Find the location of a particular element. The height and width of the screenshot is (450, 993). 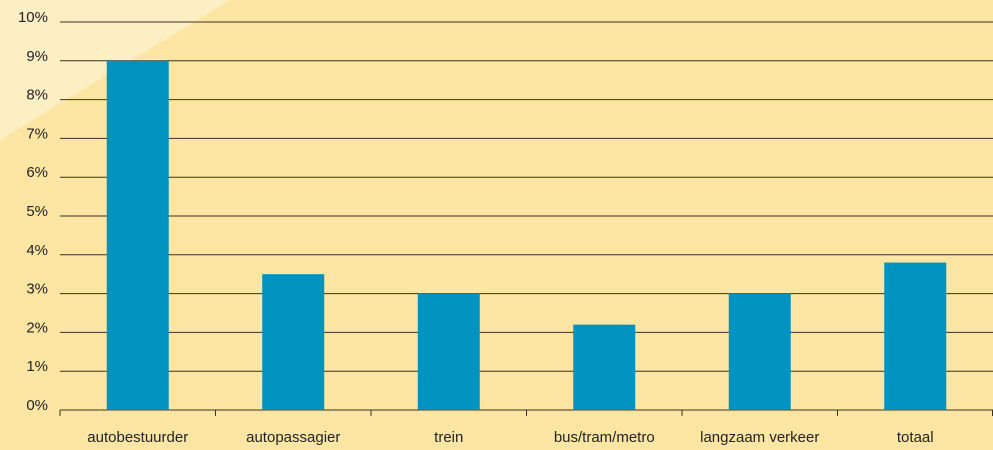

y-tick-label: 3% is located at coordinates (37, 289).